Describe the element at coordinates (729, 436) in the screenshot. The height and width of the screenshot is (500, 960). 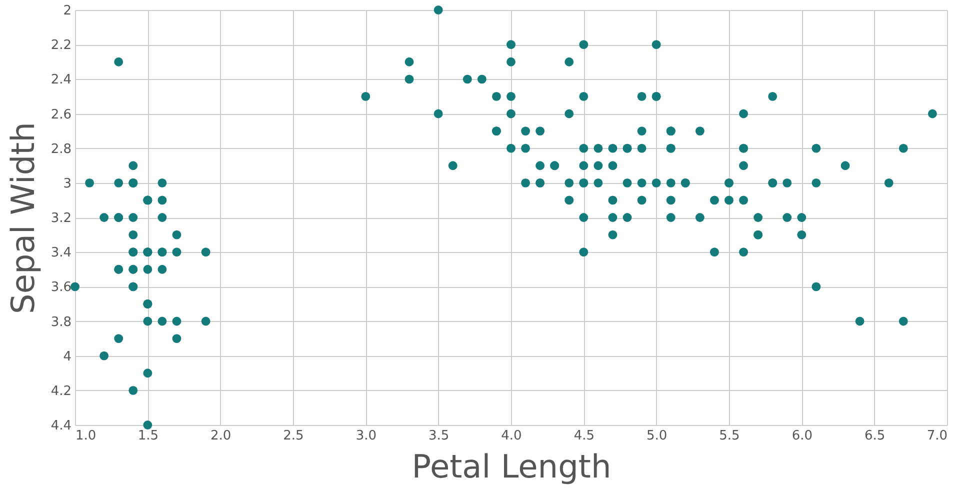
I see `x-tick-label: 5.5` at that location.